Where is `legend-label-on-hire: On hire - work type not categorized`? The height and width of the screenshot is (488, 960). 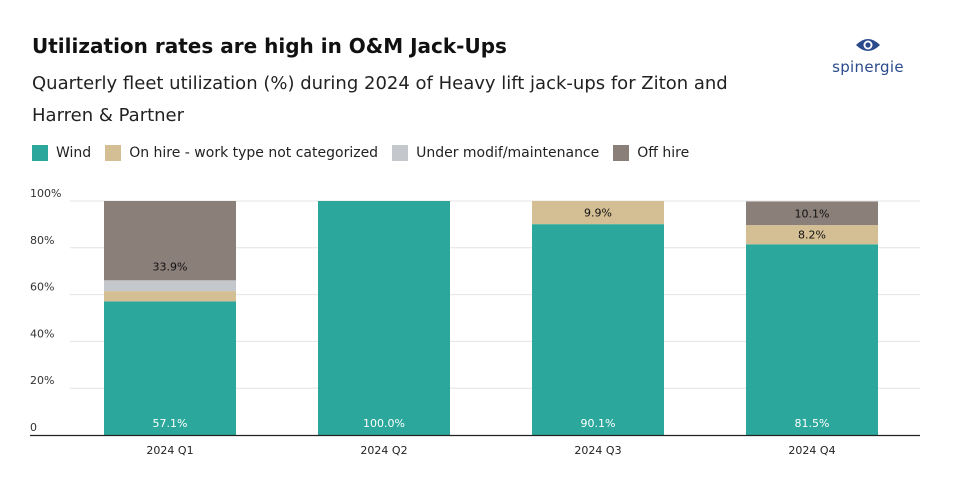 legend-label-on-hire: On hire - work type not categorized is located at coordinates (254, 153).